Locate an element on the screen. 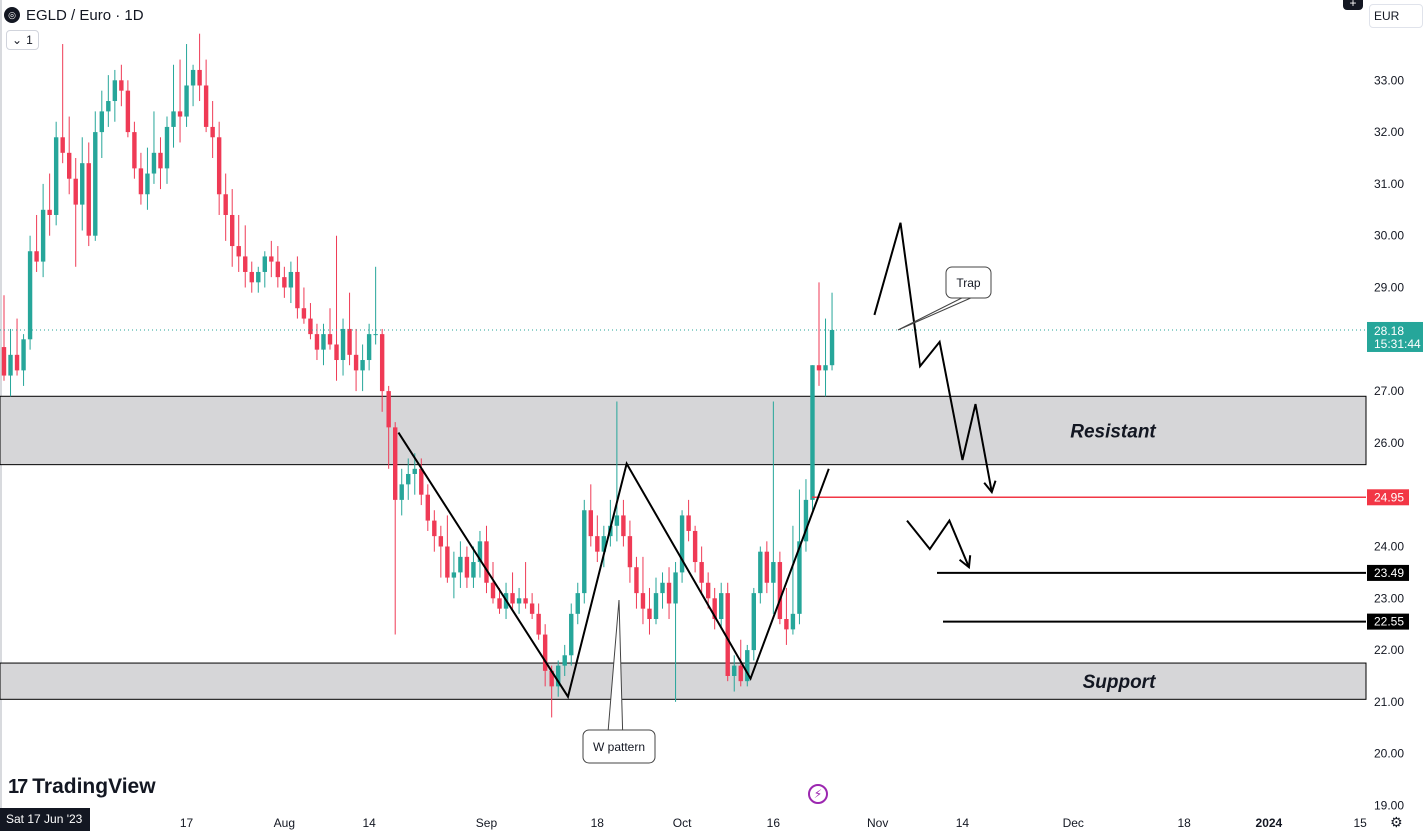 This screenshot has width=1426, height=836. price-tick-label: 31.00 is located at coordinates (1389, 184).